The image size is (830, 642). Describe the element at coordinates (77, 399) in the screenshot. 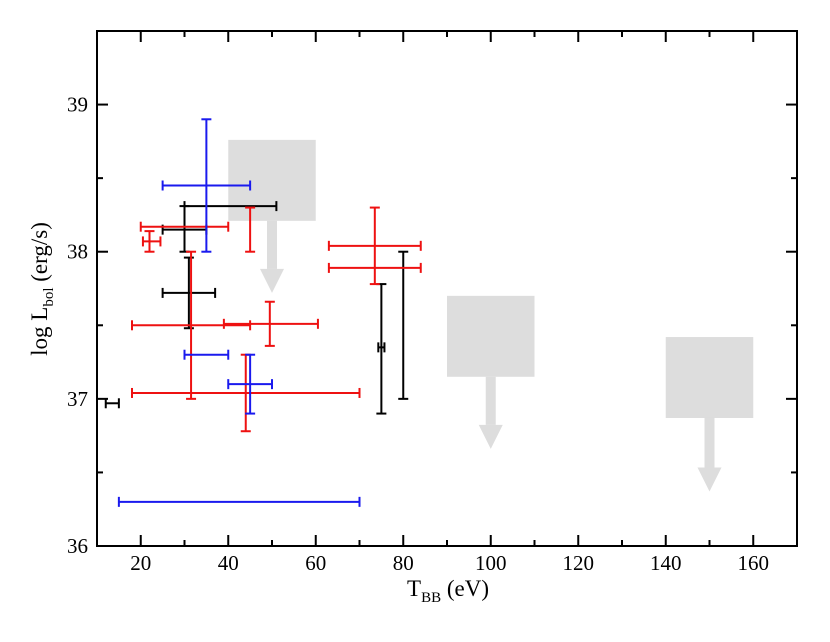

I see `y-tick-label-37: 37` at that location.